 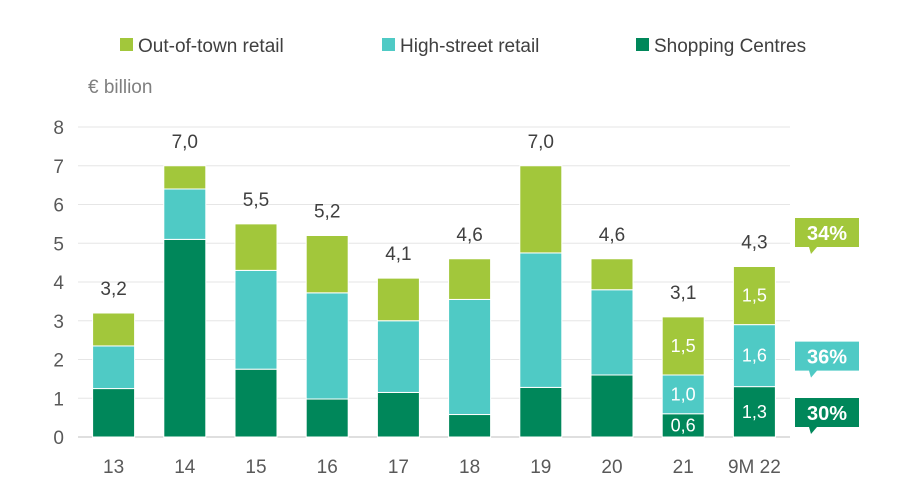 I want to click on bar-total-label: 3,2, so click(x=113, y=289).